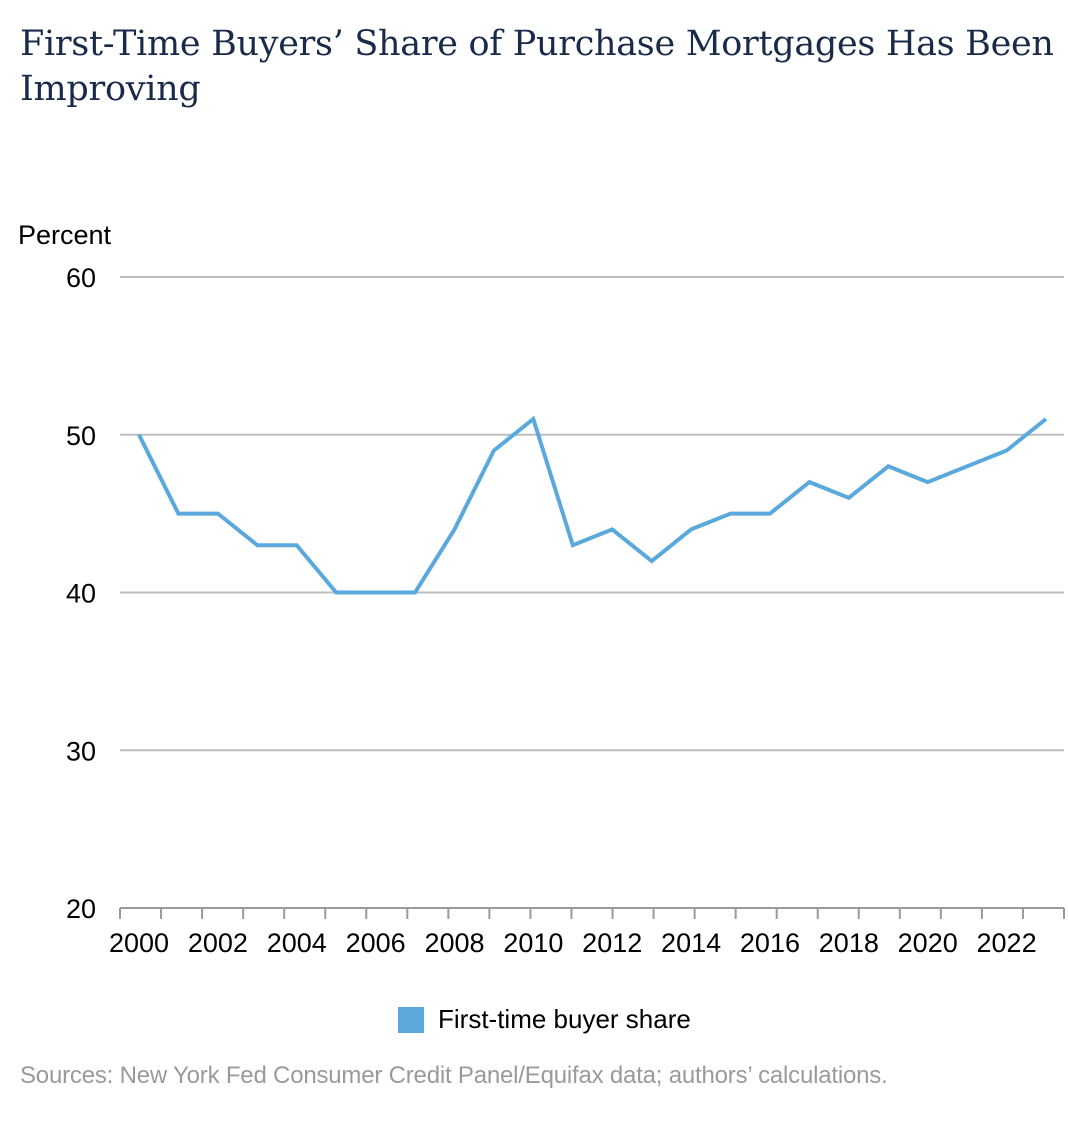  I want to click on x-tick-label-2004: 2004, so click(297, 943).